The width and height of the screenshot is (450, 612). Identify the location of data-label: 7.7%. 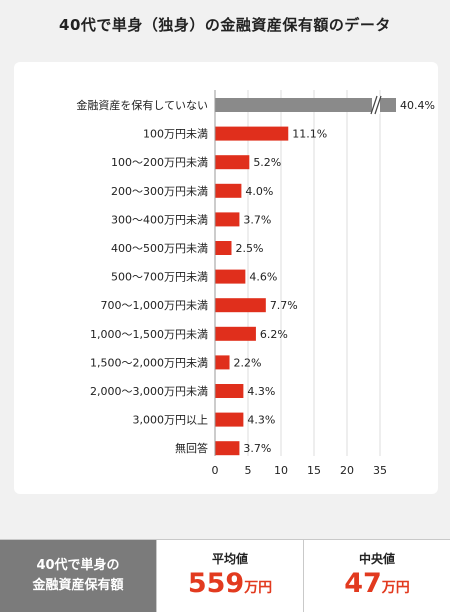
(284, 305).